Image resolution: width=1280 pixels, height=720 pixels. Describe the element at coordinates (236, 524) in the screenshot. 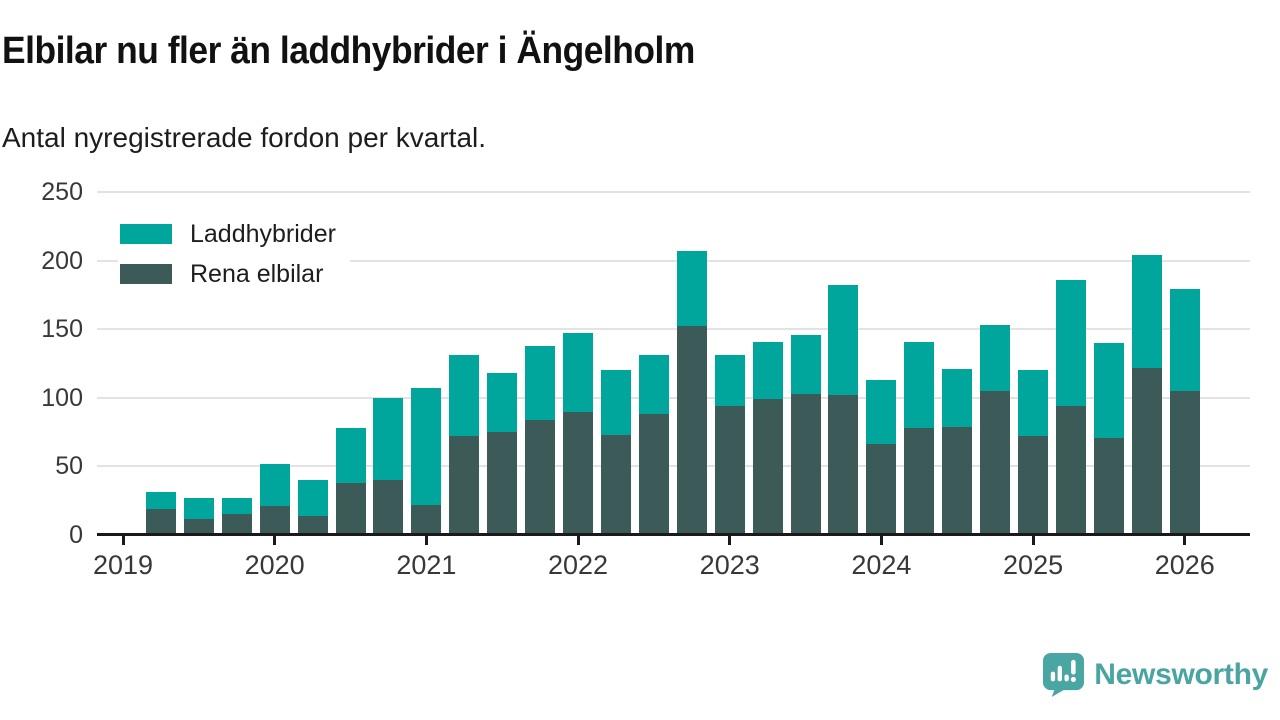

I see `bar-rena-elbilar-2019 Q4` at that location.